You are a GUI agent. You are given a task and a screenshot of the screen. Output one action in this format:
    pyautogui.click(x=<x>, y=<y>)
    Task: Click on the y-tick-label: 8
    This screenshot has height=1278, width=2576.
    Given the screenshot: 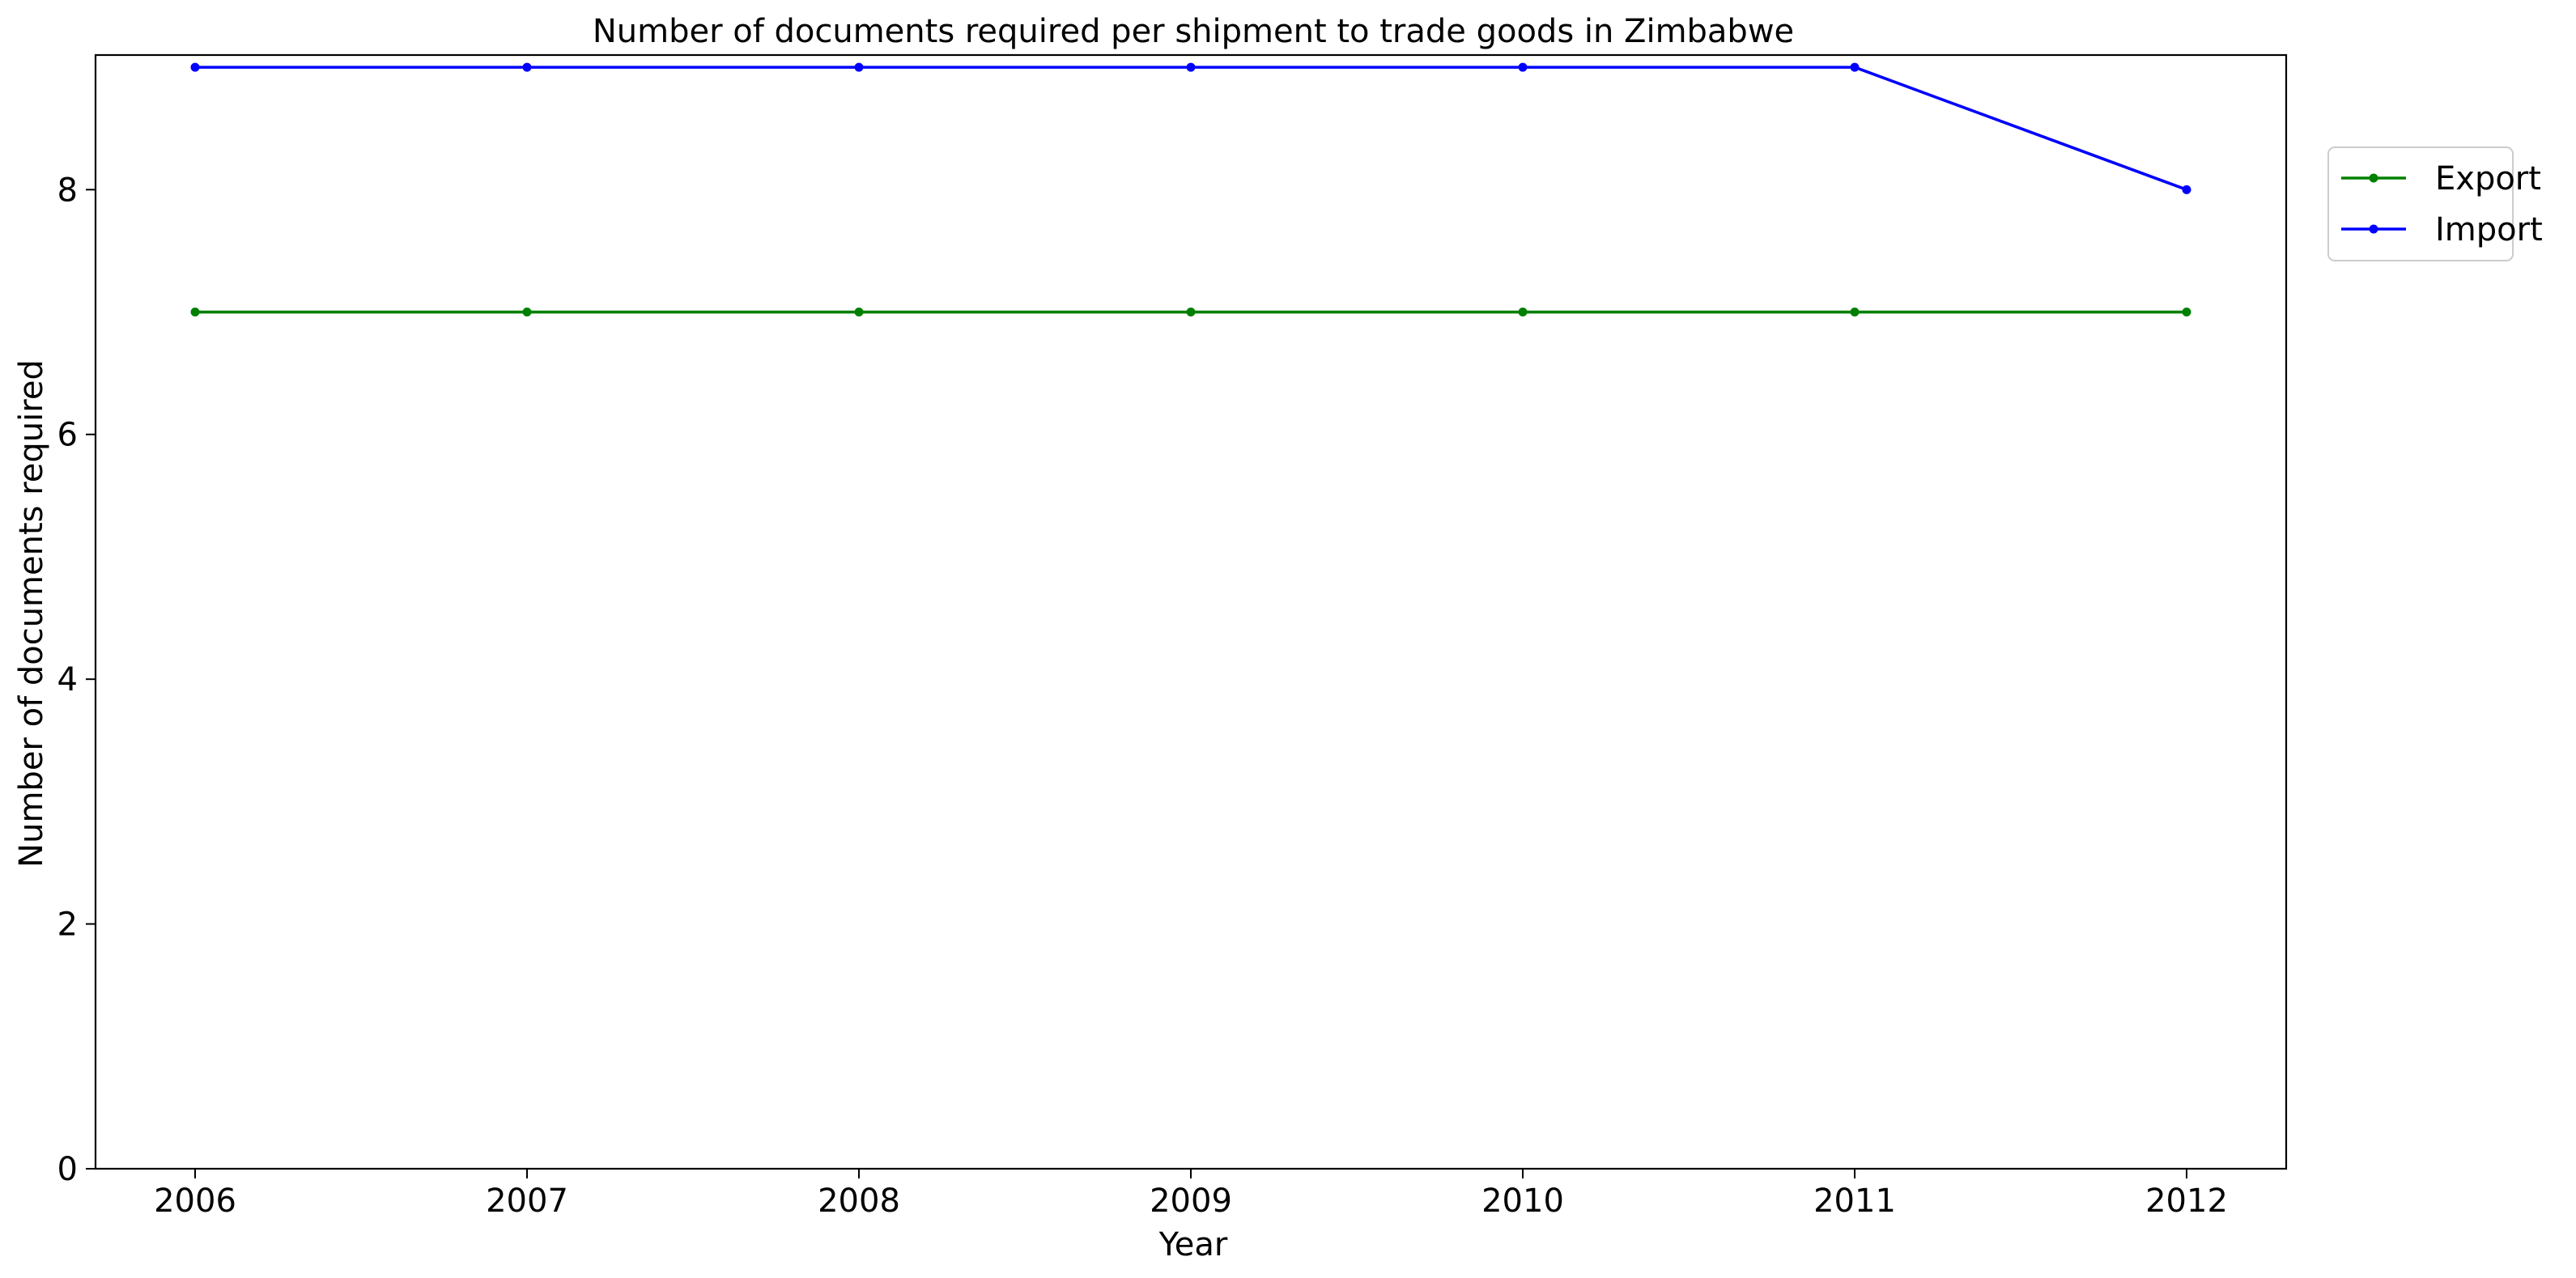 What is the action you would take?
    pyautogui.click(x=67, y=191)
    